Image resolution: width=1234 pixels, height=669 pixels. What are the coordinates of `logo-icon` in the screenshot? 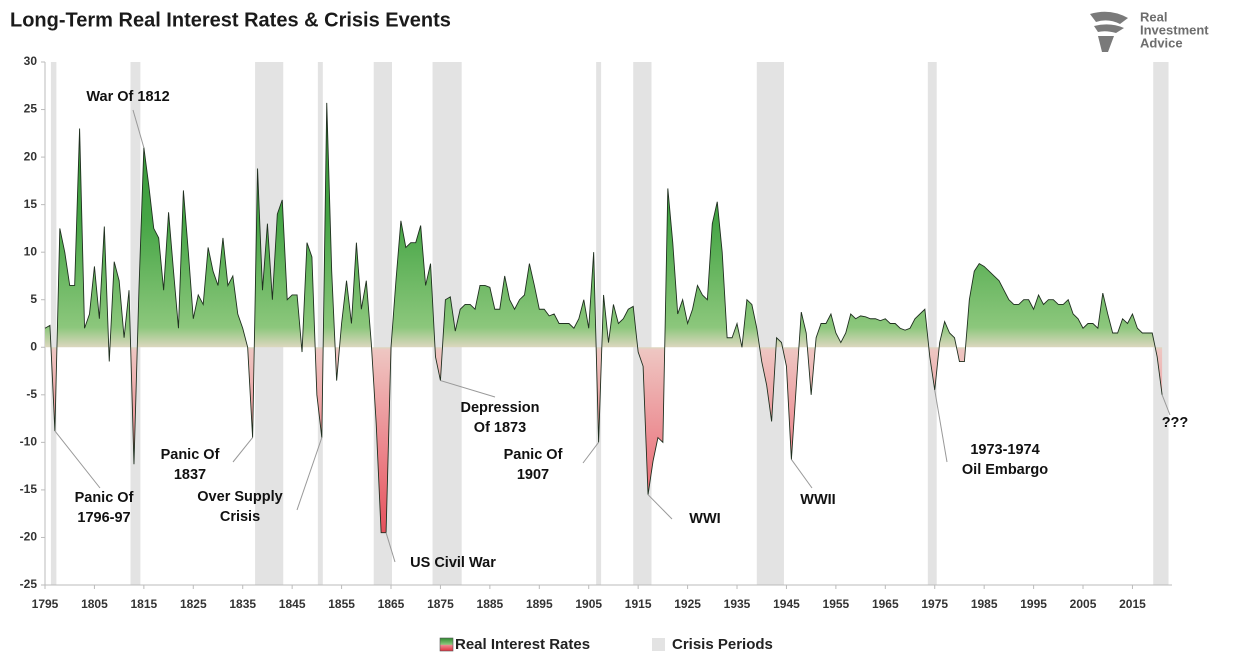 It's located at (1109, 31).